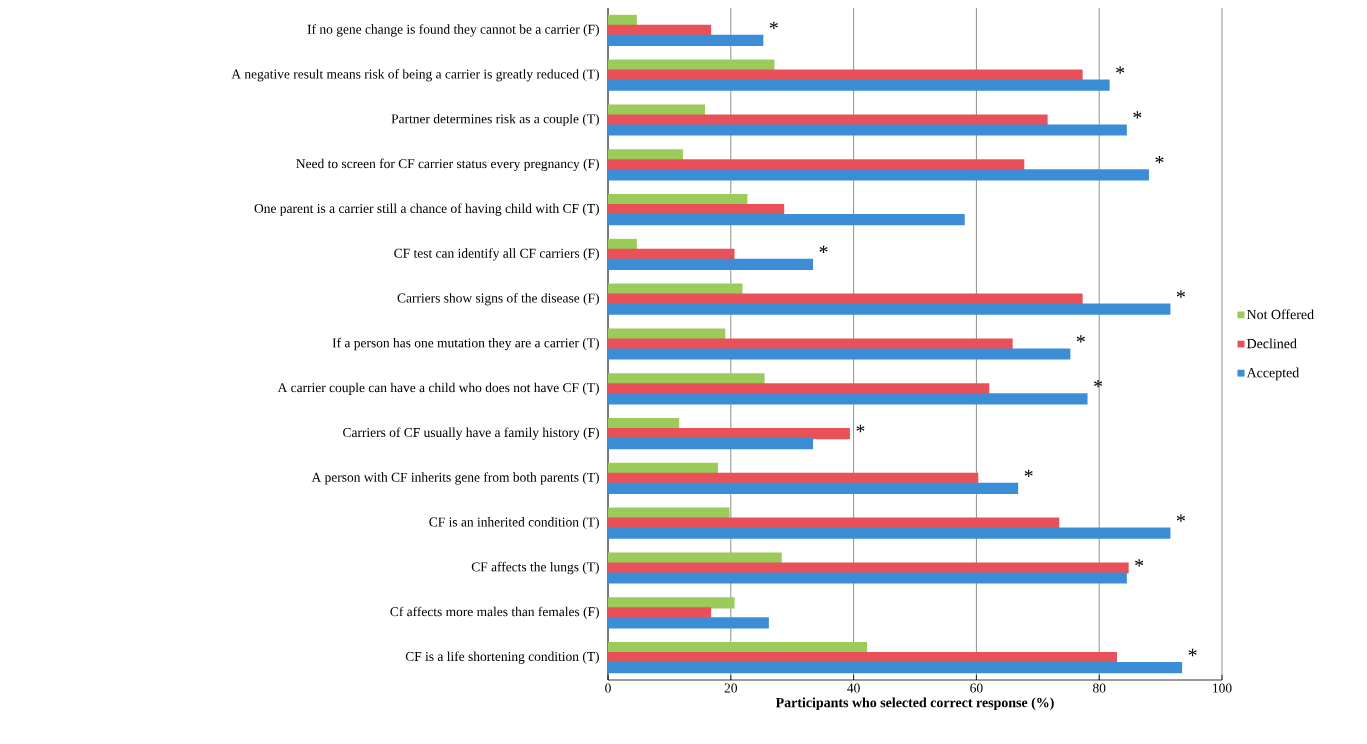 The width and height of the screenshot is (1367, 744). I want to click on y-tick-label: Need to screen for CF carrier status every pregnancy (F), so click(447, 164).